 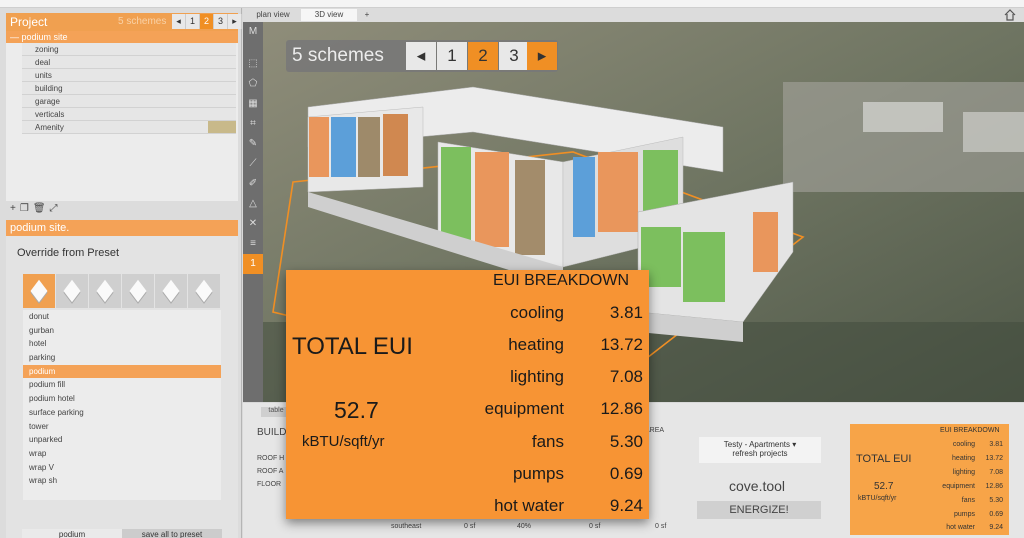 I want to click on add-tab-button: +, so click(x=367, y=14).